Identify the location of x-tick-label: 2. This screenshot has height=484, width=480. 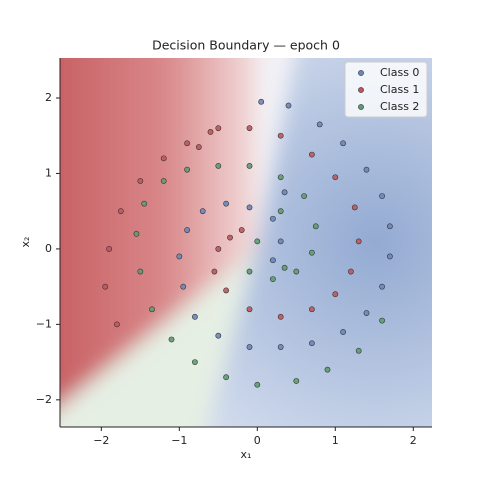
(413, 440).